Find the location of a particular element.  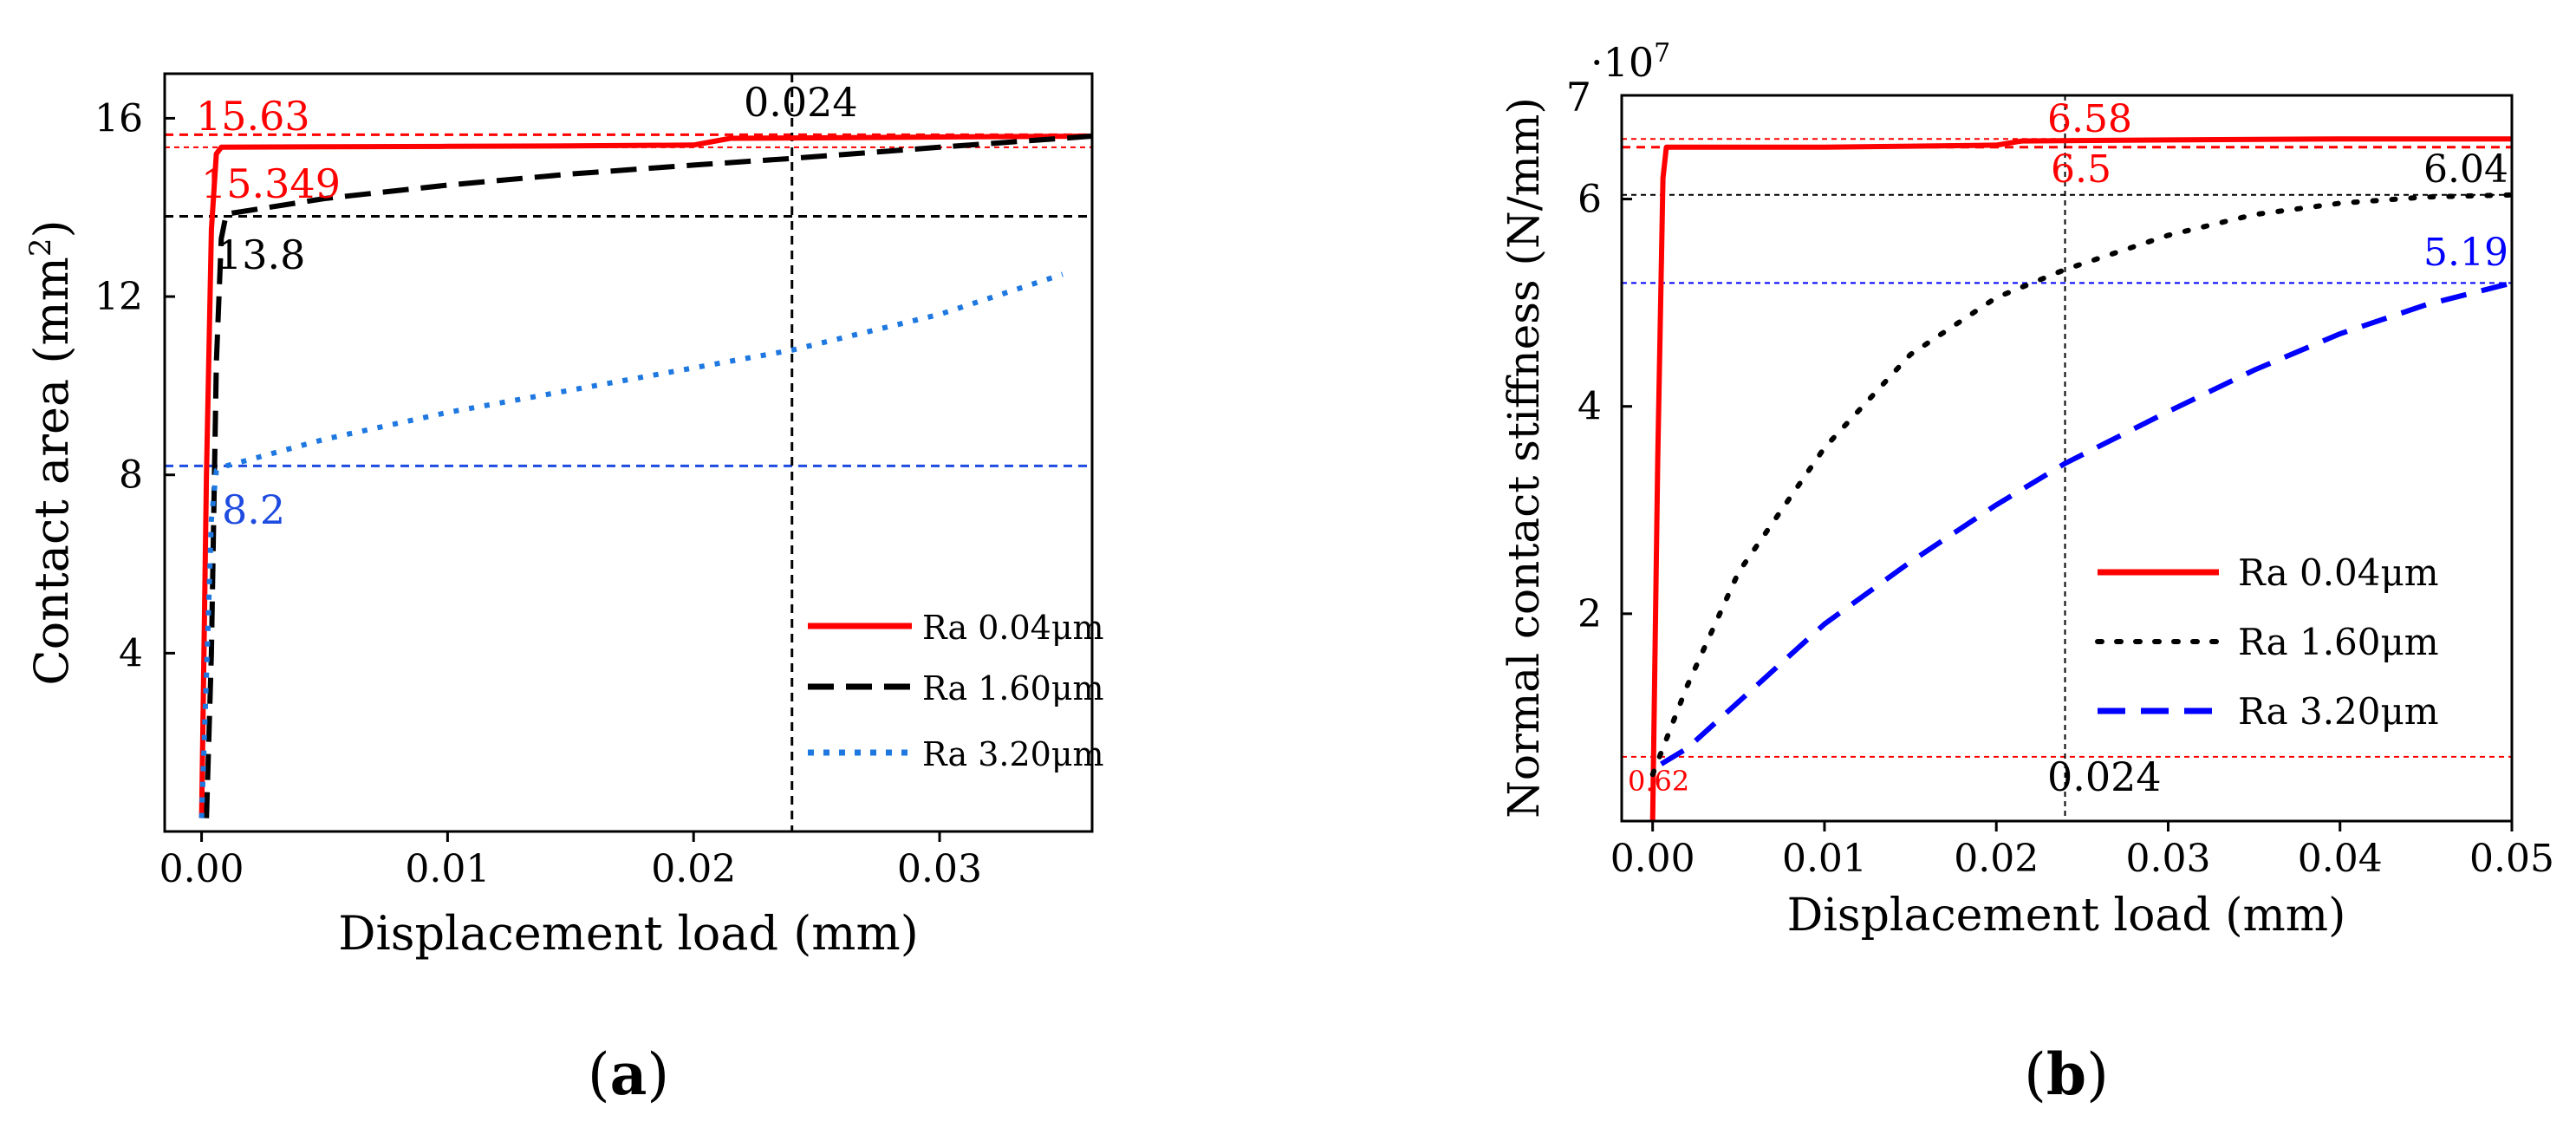

a-y-tick-label-2: 12 is located at coordinates (118, 297).